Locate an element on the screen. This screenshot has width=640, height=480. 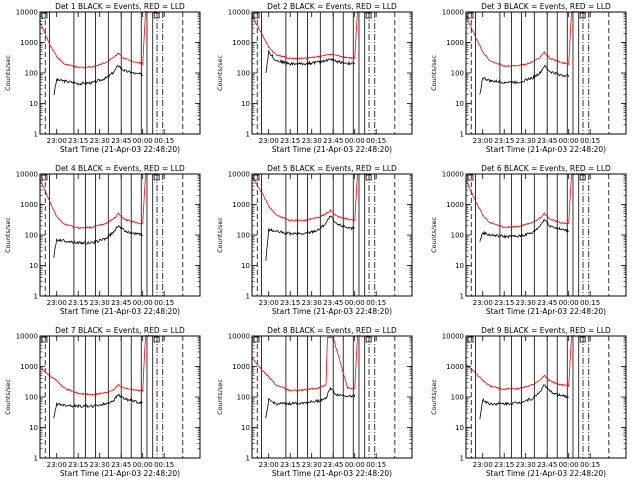
panel-title: Det 6 BLACK = Events, RED = LLD is located at coordinates (546, 168).